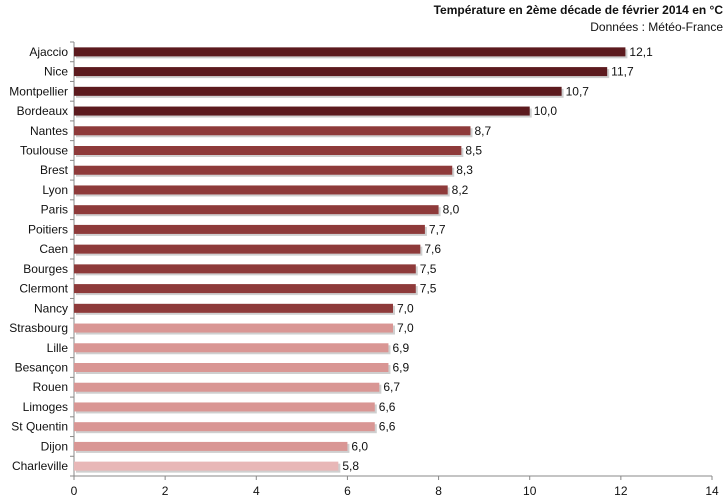 The width and height of the screenshot is (727, 503). What do you see at coordinates (546, 111) in the screenshot?
I see `data-label: 10,0` at bounding box center [546, 111].